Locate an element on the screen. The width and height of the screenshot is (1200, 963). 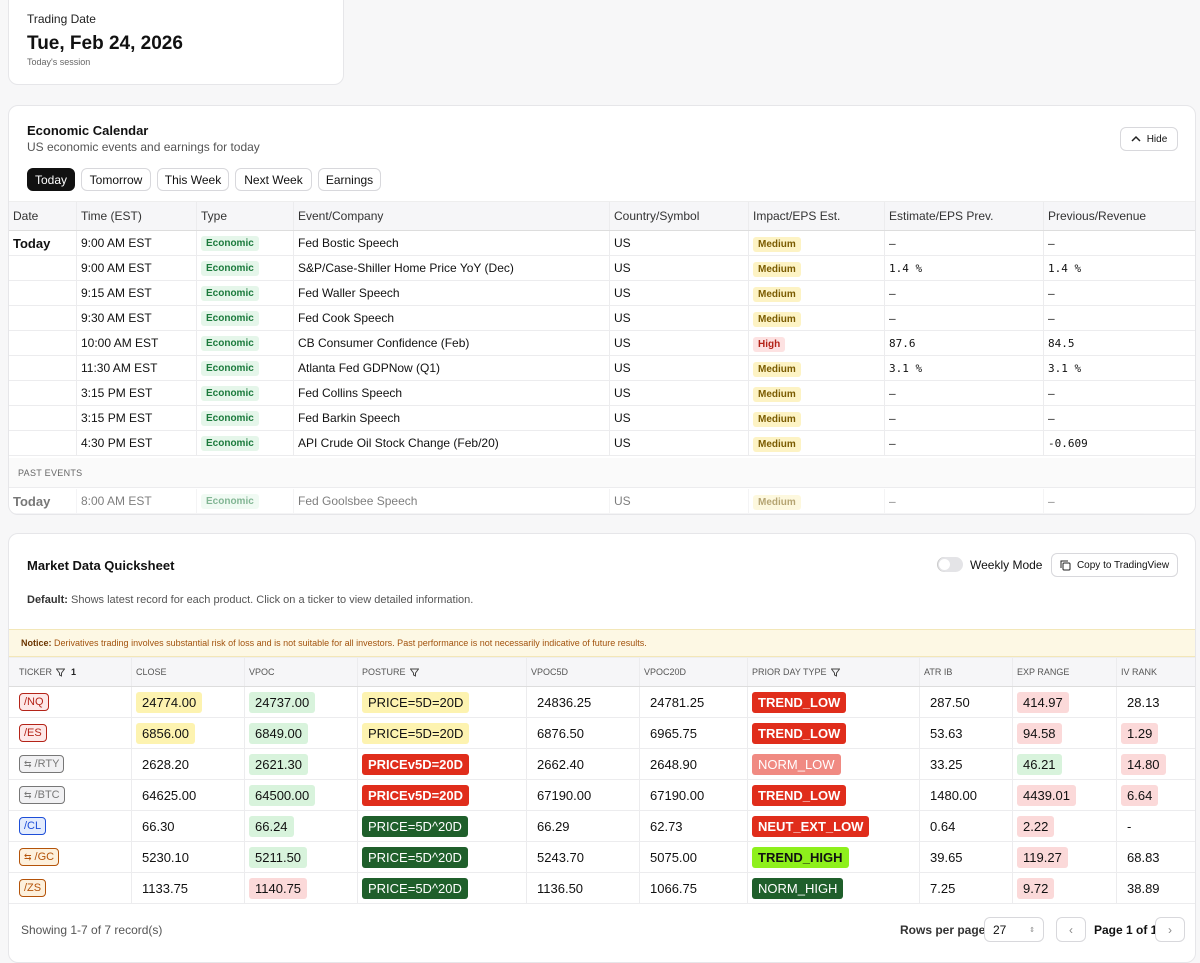
cell: 1136.50 is located at coordinates (560, 888).